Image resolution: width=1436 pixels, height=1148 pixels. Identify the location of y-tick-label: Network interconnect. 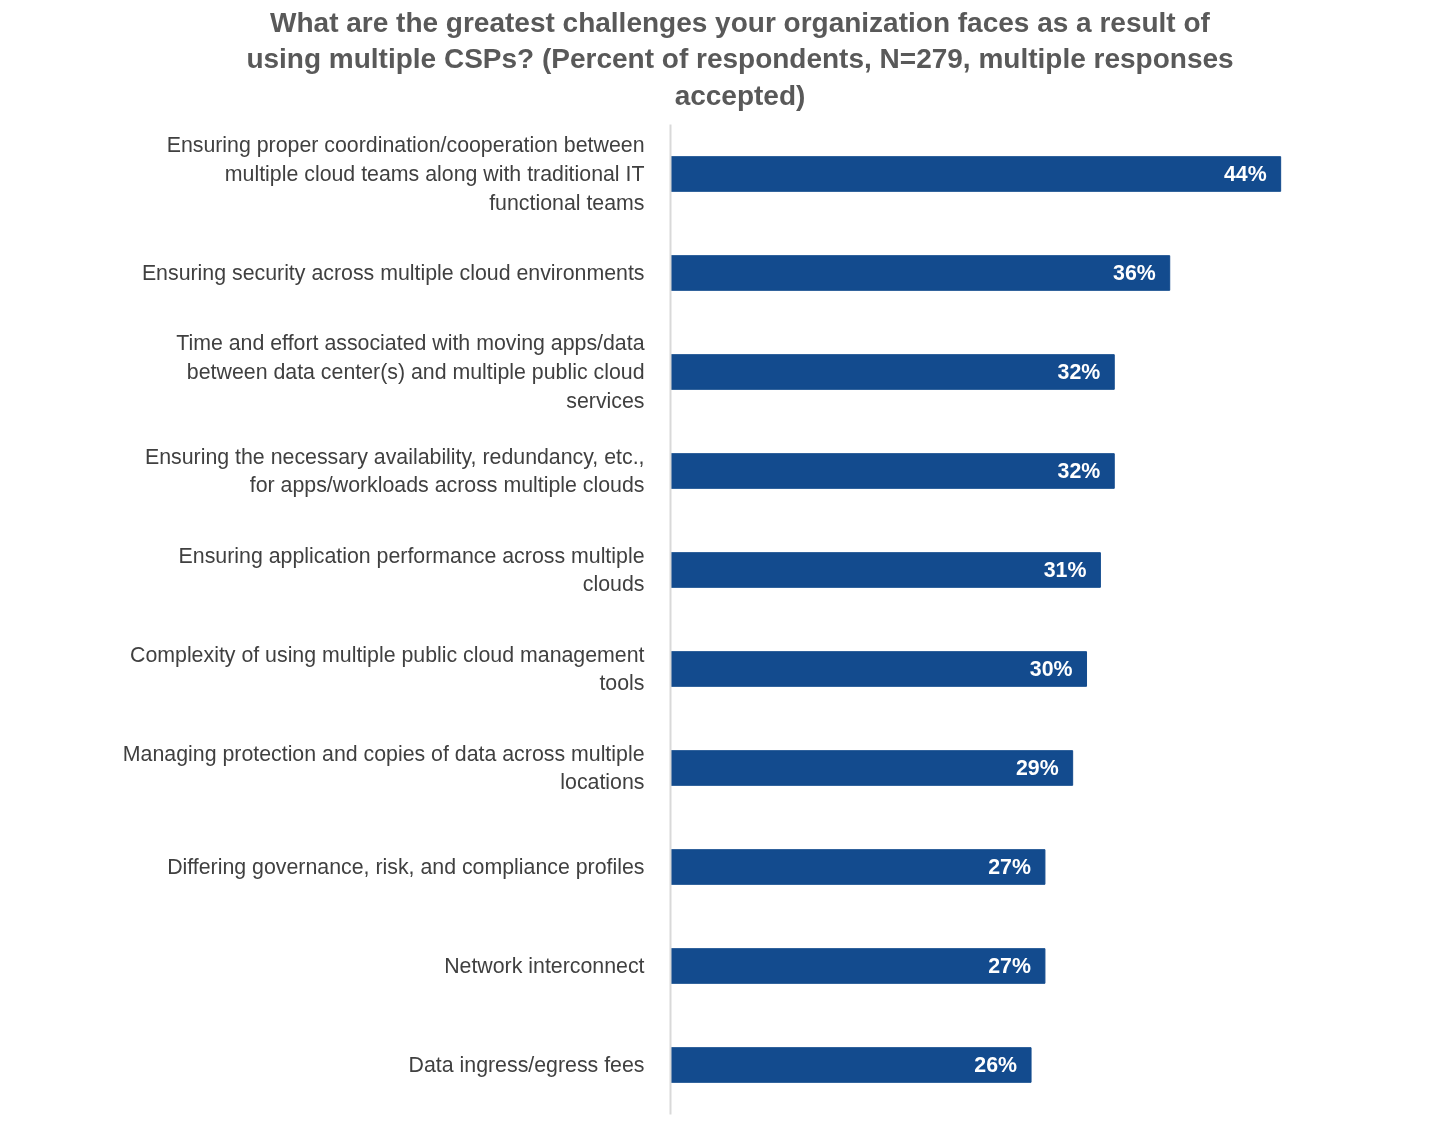
(544, 966).